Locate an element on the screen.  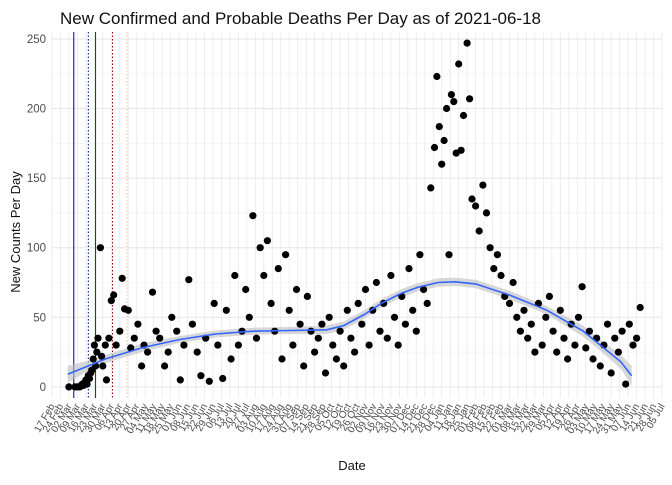
y-tick-label: 250 is located at coordinates (36, 40).